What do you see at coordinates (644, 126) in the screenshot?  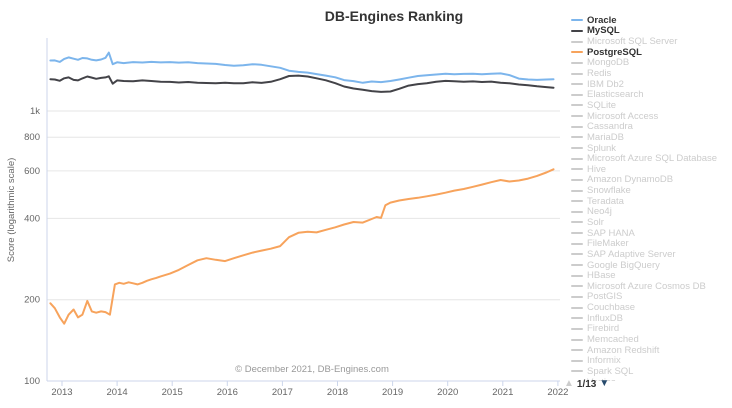 I see `legend-item-cassandra: Cassandra` at bounding box center [644, 126].